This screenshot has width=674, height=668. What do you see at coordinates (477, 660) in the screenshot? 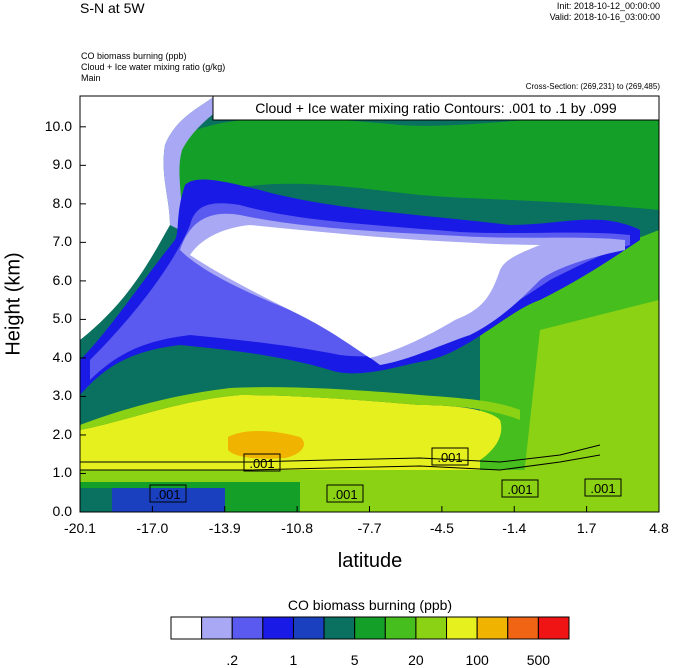
I see `colorbar-tick-label: 100` at bounding box center [477, 660].